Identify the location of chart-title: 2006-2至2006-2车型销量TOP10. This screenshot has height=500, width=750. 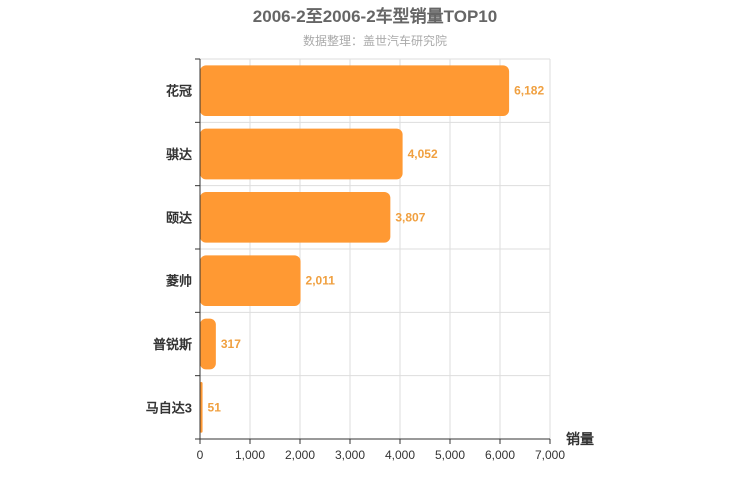
(375, 16).